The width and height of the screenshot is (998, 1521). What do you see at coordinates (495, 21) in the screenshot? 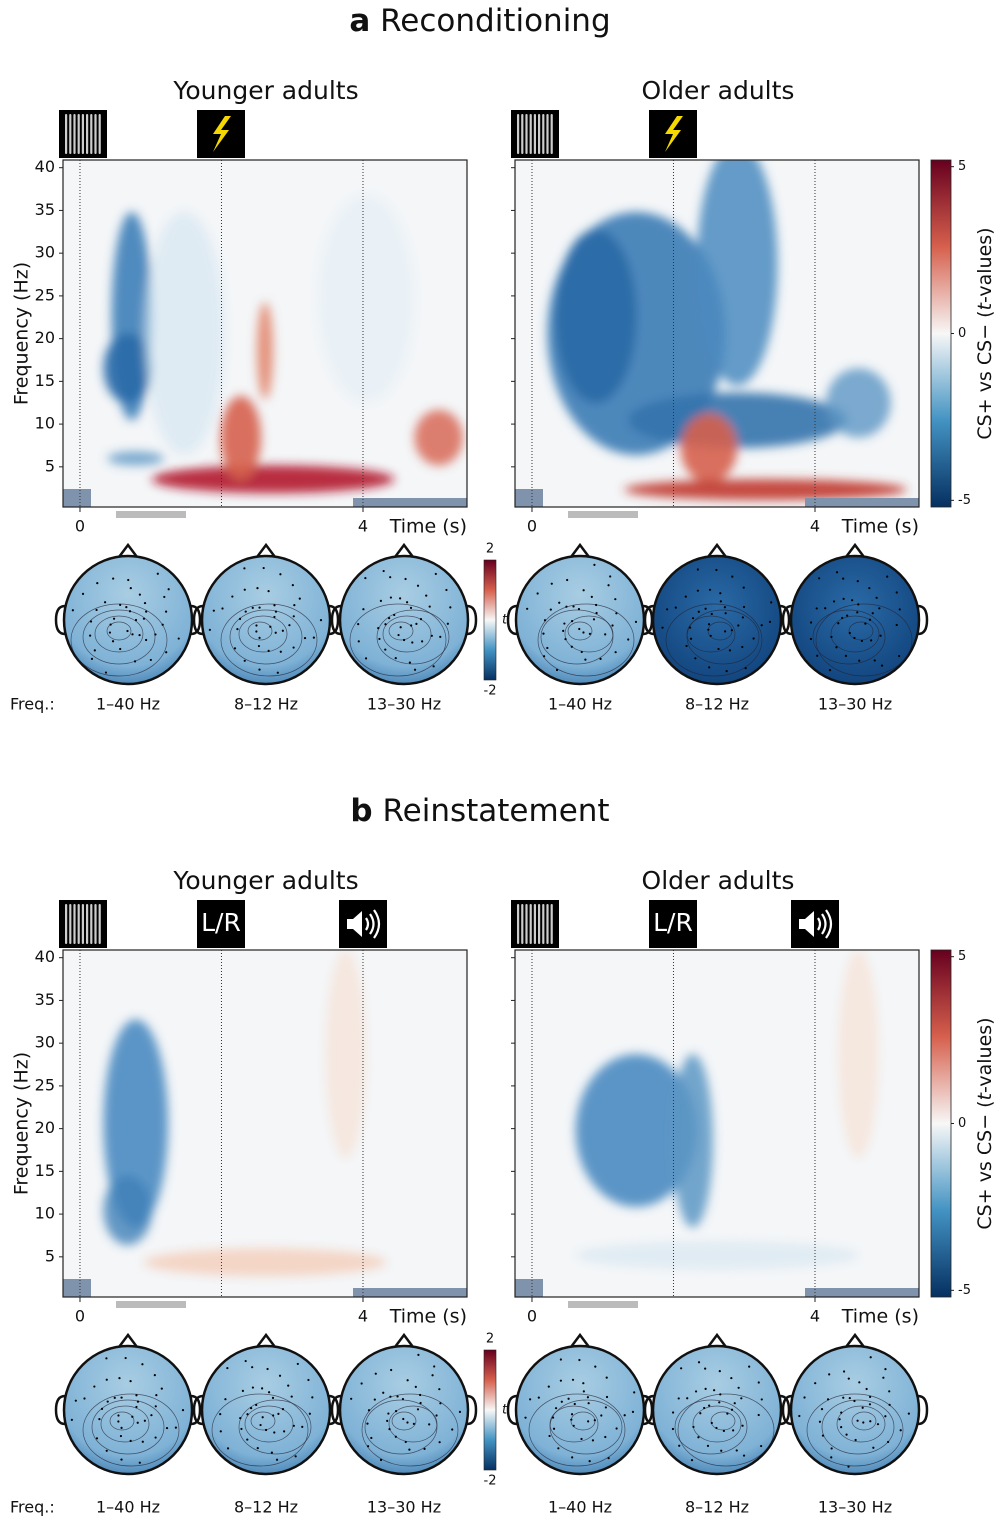
I see `section-name: Reconditioning` at bounding box center [495, 21].